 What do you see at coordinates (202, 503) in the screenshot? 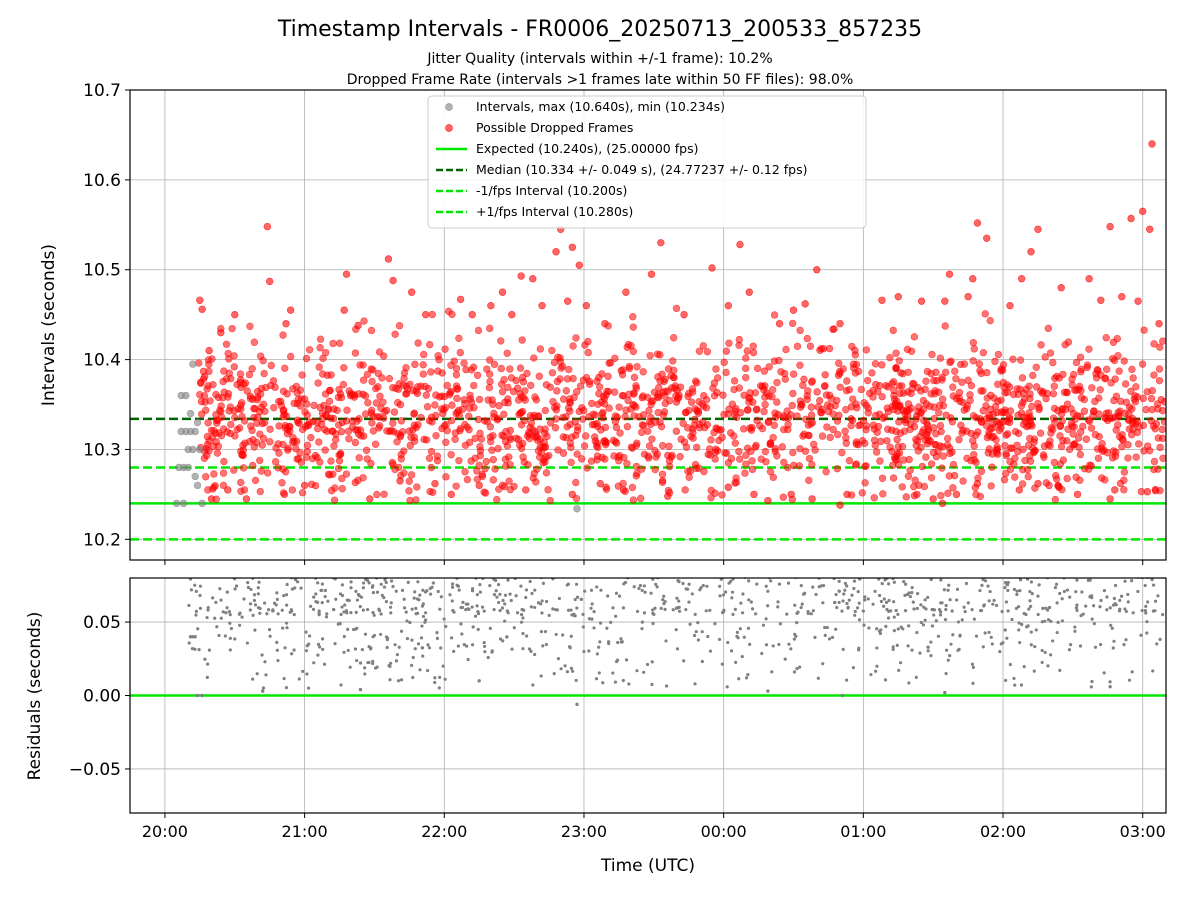
I see `interval-point` at bounding box center [202, 503].